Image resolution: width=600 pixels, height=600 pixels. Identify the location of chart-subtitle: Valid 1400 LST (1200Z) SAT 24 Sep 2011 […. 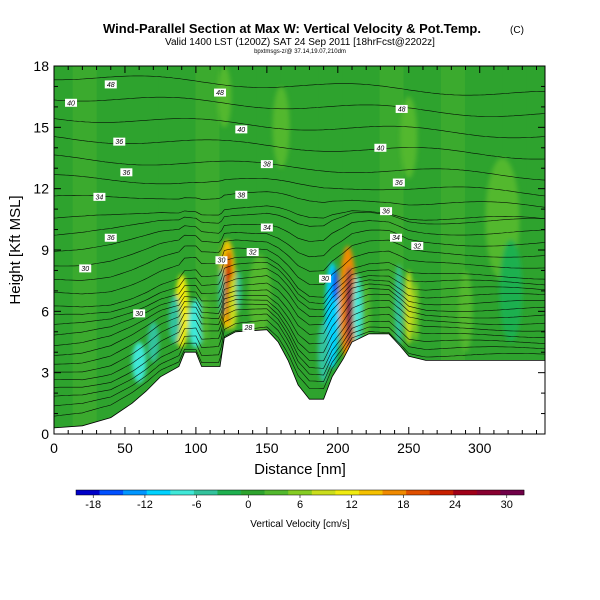
(300, 42).